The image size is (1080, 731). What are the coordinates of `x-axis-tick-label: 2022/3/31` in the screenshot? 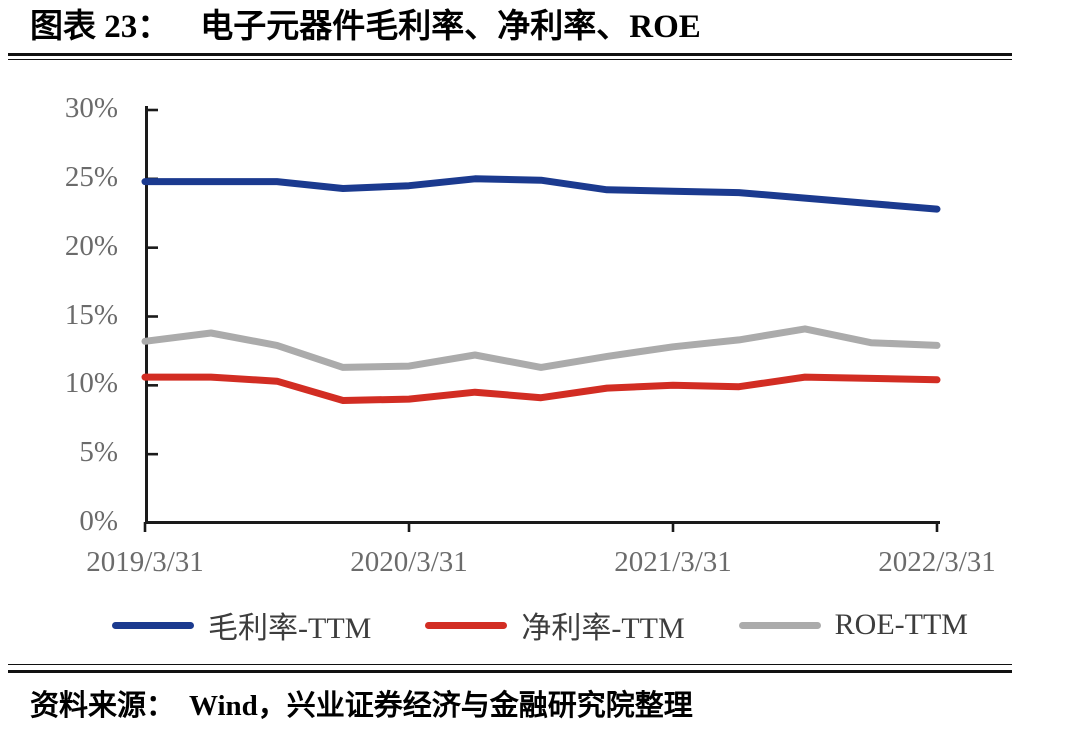 It's located at (937, 562).